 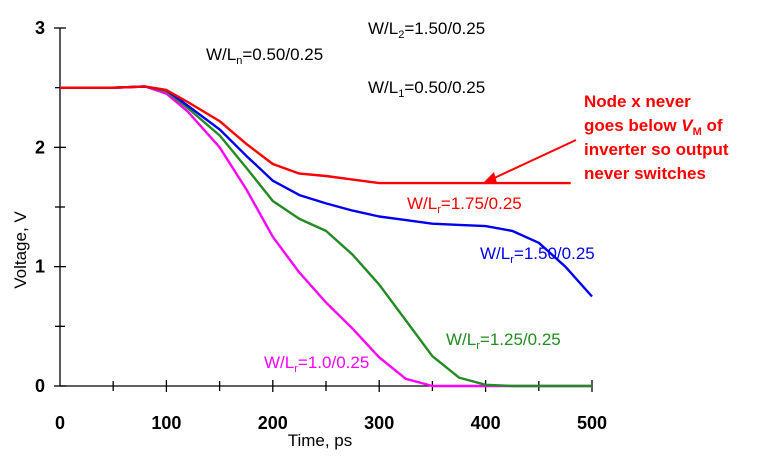 I want to click on callout-line-3: never switches, so click(x=645, y=173).